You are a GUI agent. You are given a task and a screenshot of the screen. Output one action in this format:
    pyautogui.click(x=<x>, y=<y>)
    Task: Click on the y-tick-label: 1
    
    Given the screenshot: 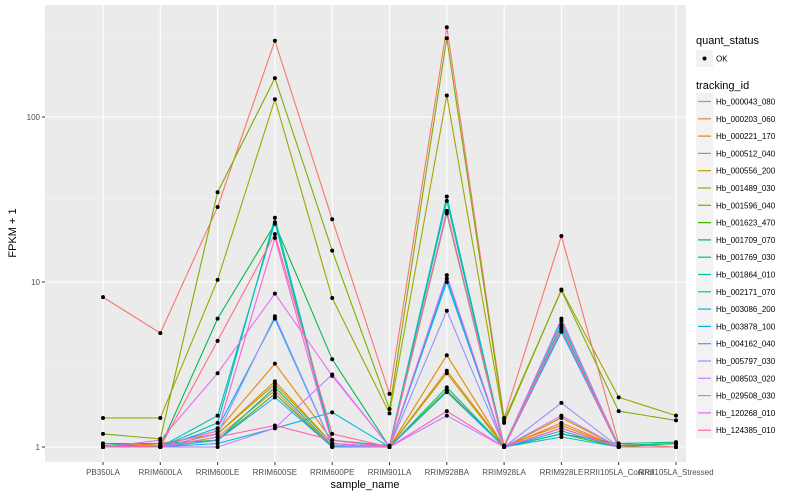 What is the action you would take?
    pyautogui.click(x=38, y=447)
    